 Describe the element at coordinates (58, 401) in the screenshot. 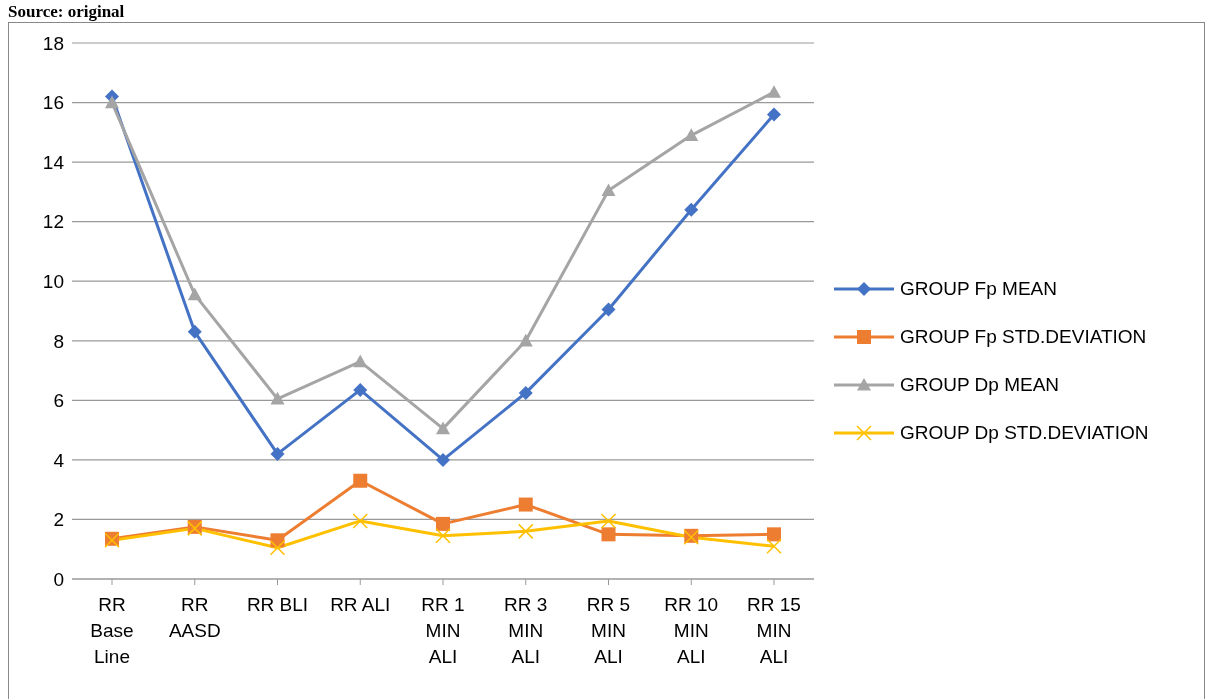

I see `y-tick-label: 6` at that location.